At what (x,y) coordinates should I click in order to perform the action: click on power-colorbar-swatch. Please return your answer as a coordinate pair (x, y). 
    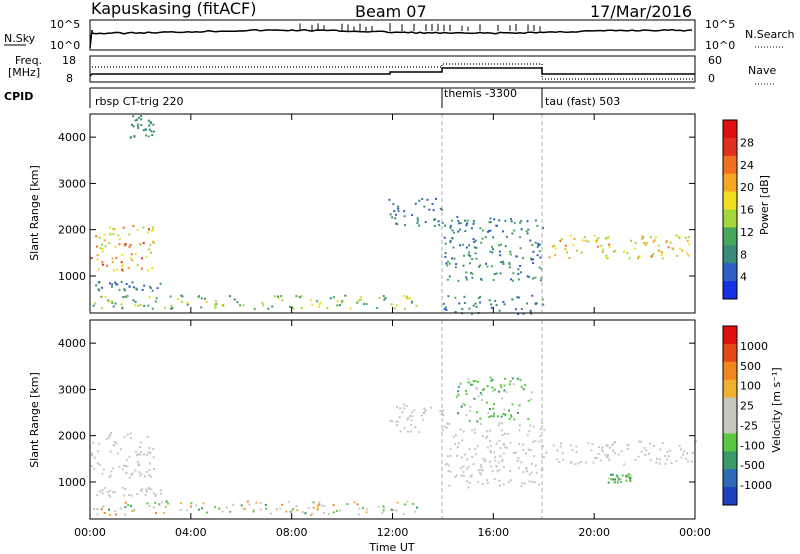
    Looking at the image, I should click on (730, 129).